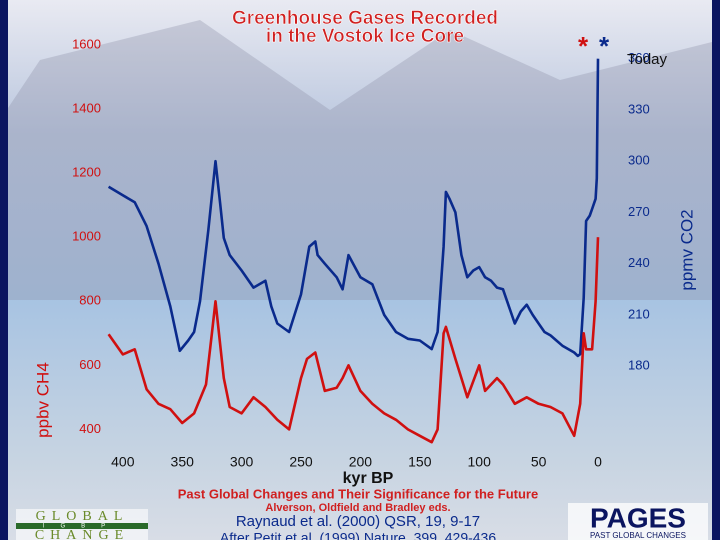 The image size is (720, 545). What do you see at coordinates (638, 535) in the screenshot?
I see `logo-text: PAST GLOBAL CHANGES` at bounding box center [638, 535].